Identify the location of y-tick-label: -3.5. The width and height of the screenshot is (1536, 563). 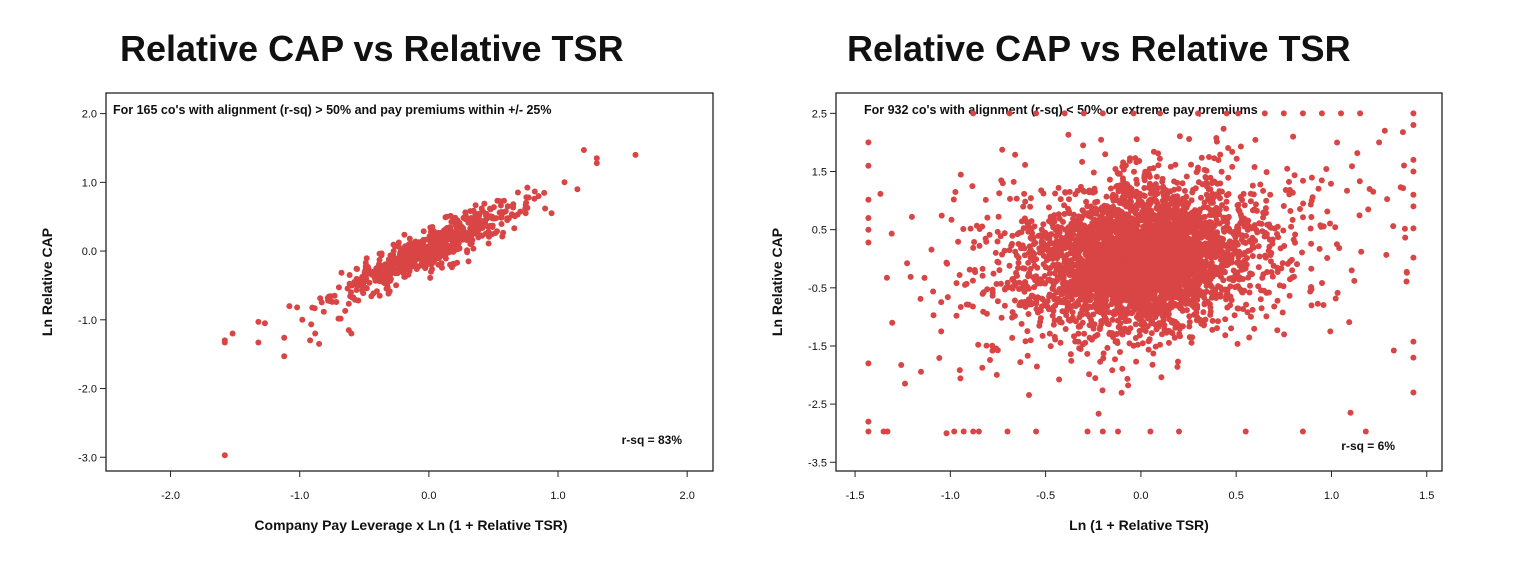
(817, 463).